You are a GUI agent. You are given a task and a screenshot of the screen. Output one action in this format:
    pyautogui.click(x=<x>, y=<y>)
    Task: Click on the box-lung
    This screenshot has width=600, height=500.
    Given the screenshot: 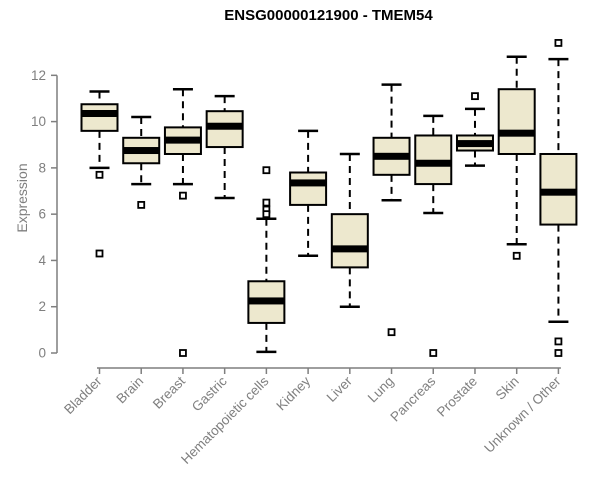 What is the action you would take?
    pyautogui.click(x=391, y=210)
    